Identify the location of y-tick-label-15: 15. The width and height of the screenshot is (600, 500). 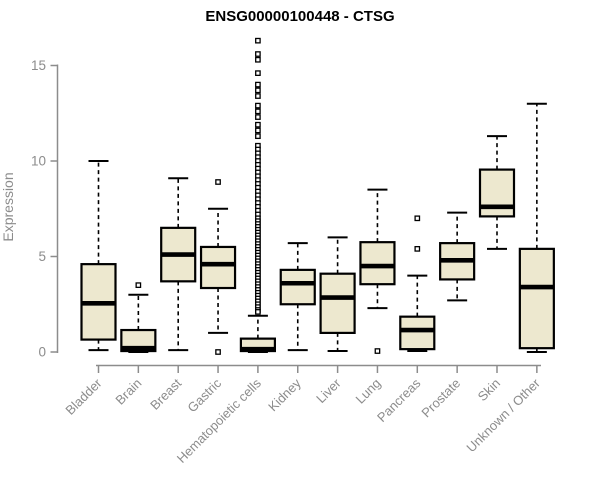
(38, 65).